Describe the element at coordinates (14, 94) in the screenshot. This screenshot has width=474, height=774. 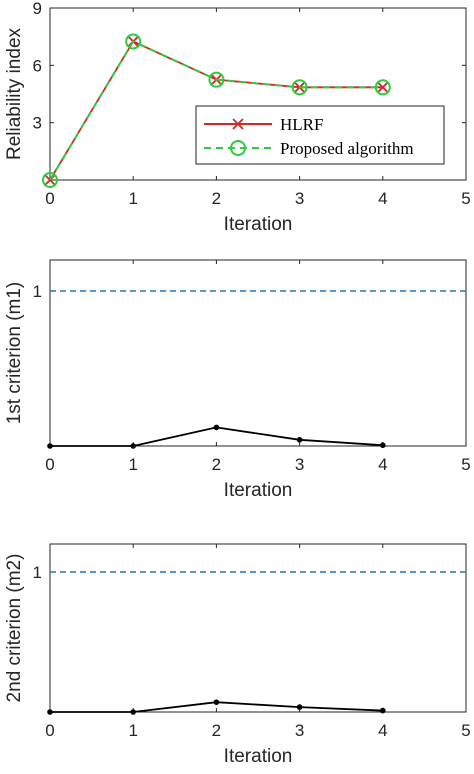
I see `y-axis-label: Reliability index` at that location.